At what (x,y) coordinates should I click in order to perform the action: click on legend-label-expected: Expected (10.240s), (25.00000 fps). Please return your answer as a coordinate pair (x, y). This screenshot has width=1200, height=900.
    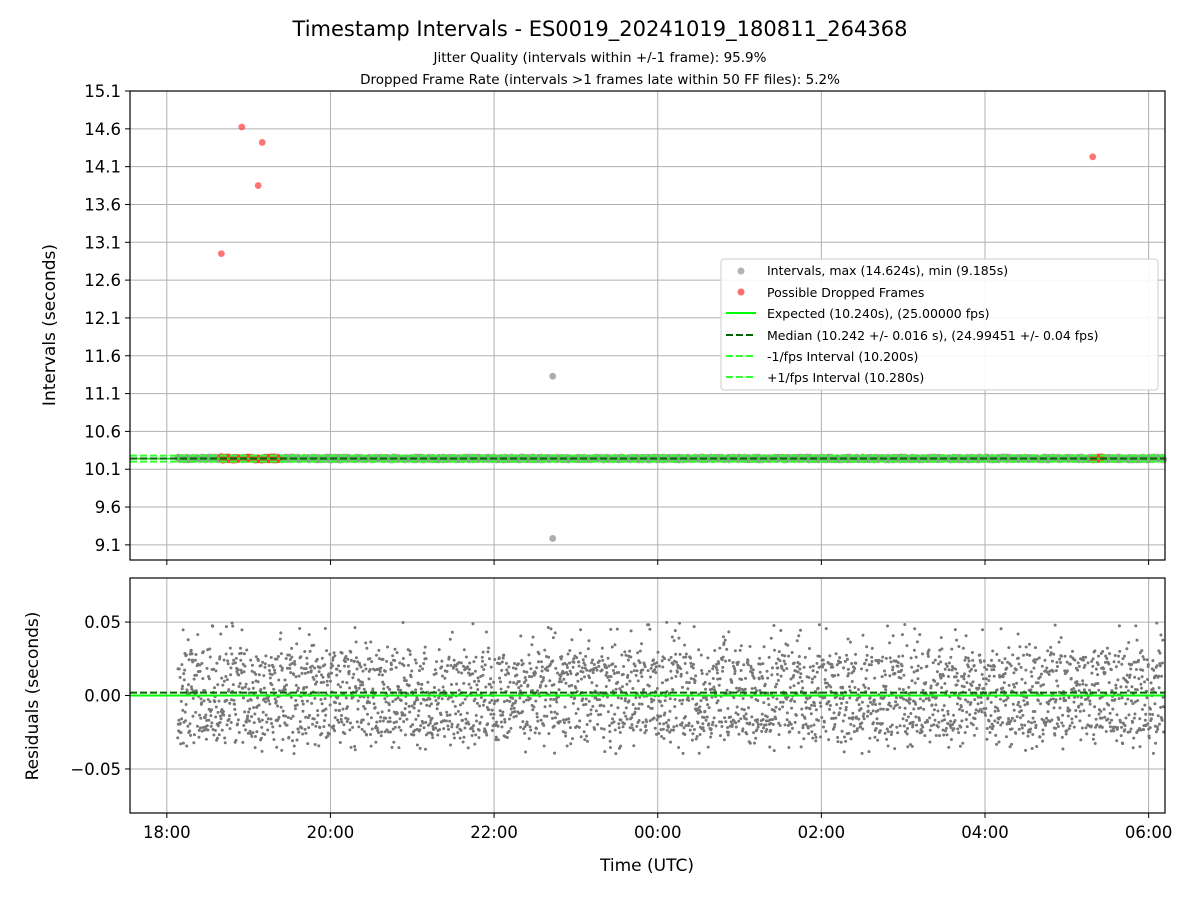
    Looking at the image, I should click on (878, 313).